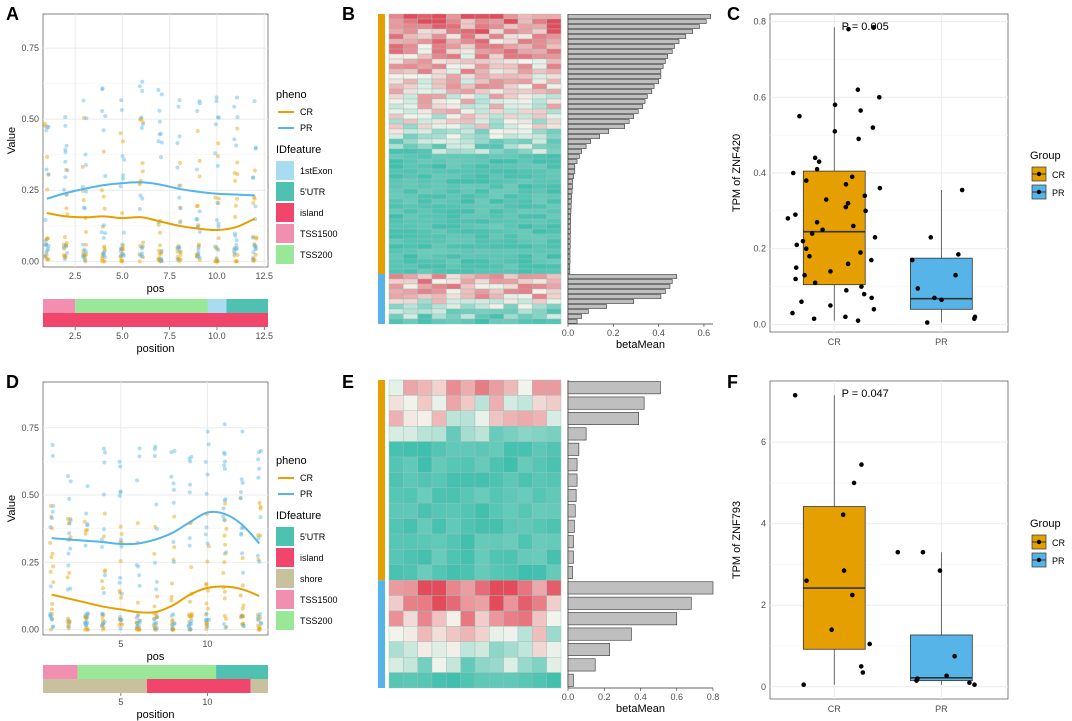  What do you see at coordinates (306, 128) in the screenshot?
I see `legend-label: PR` at bounding box center [306, 128].